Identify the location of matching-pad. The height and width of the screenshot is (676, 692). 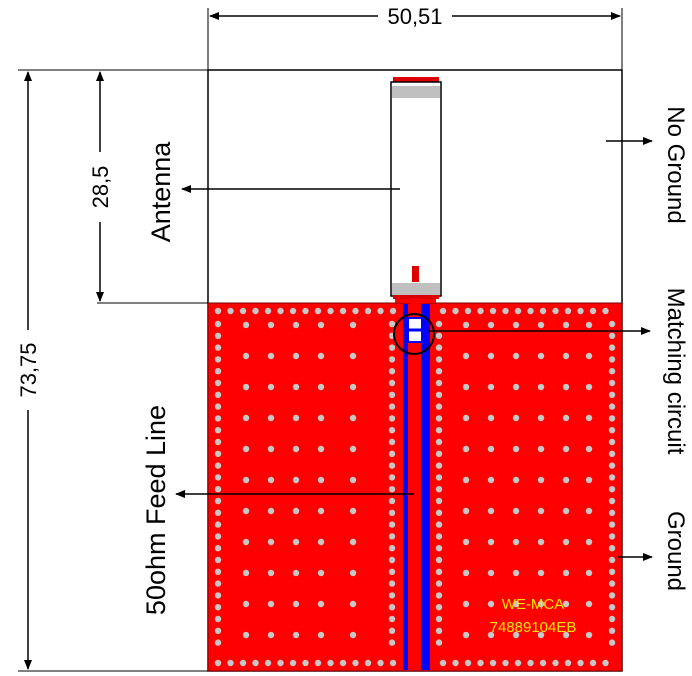
(415, 300).